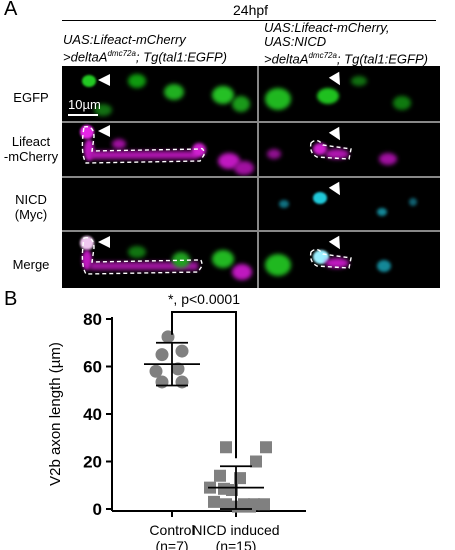  Describe the element at coordinates (337, 190) in the screenshot. I see `arrowhead-nicd-nicd` at that location.